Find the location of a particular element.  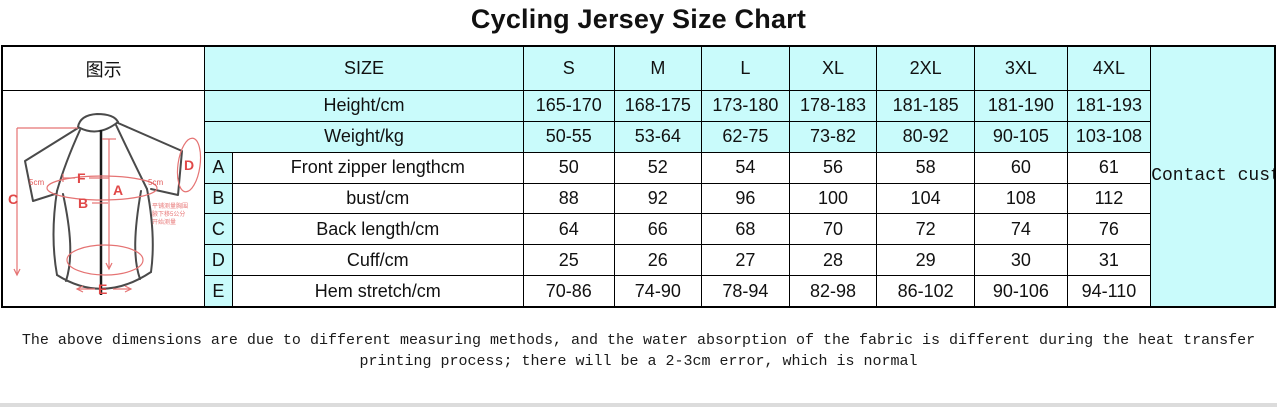

row-a-value-2xl: 58 is located at coordinates (926, 167).